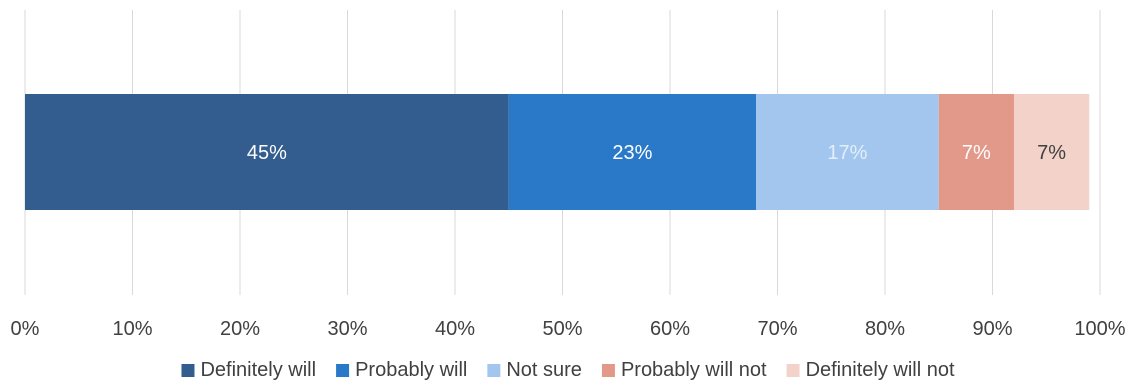 The height and width of the screenshot is (391, 1136). What do you see at coordinates (670, 329) in the screenshot?
I see `x-tick-label: 60%` at bounding box center [670, 329].